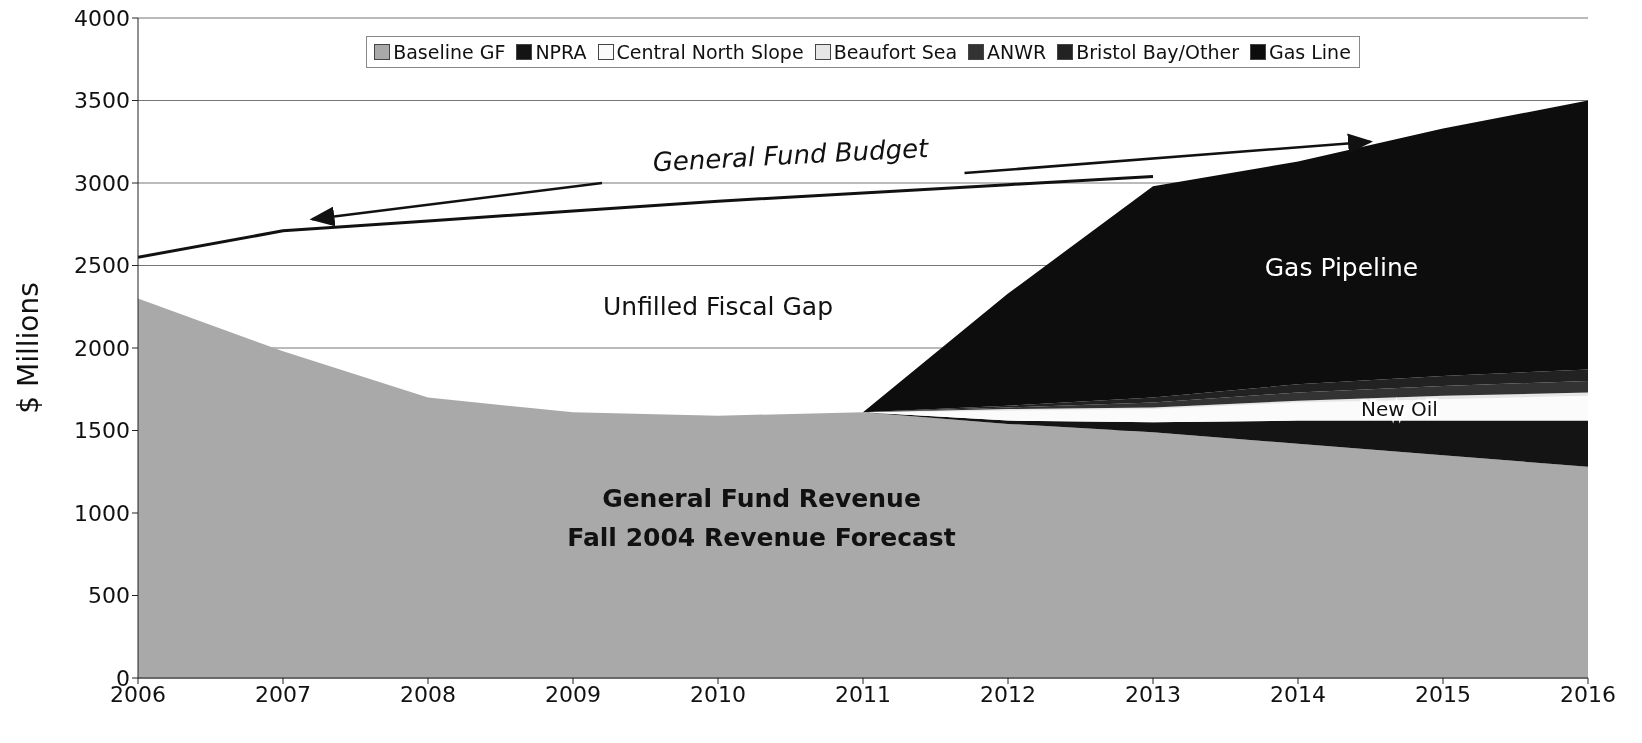 This screenshot has height=743, width=1642. Describe the element at coordinates (1298, 694) in the screenshot. I see `x-tick-label: 2014` at that location.